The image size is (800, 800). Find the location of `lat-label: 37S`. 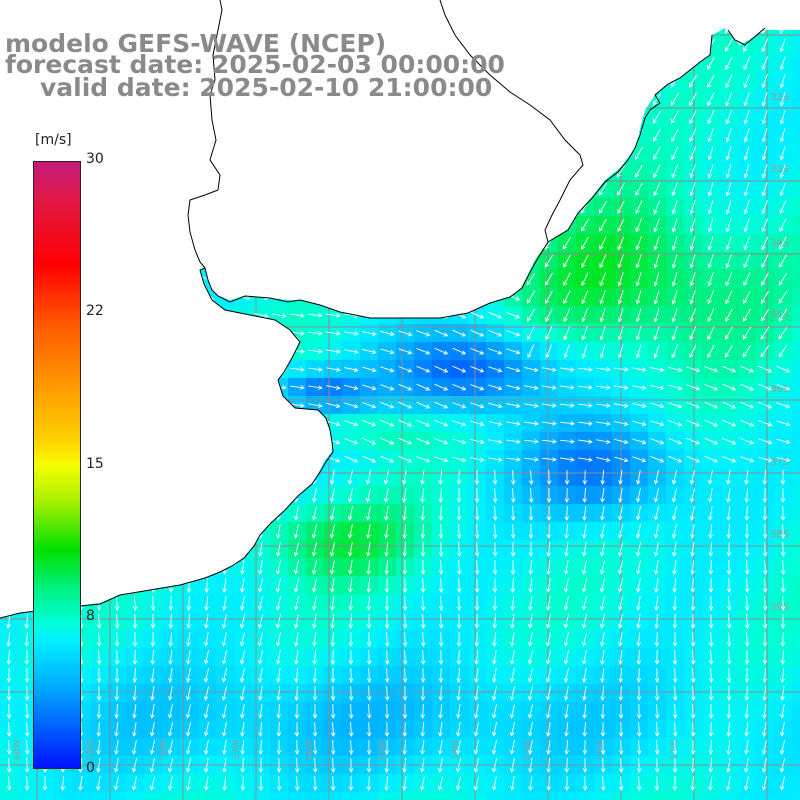

lat-label: 37S is located at coordinates (779, 462).